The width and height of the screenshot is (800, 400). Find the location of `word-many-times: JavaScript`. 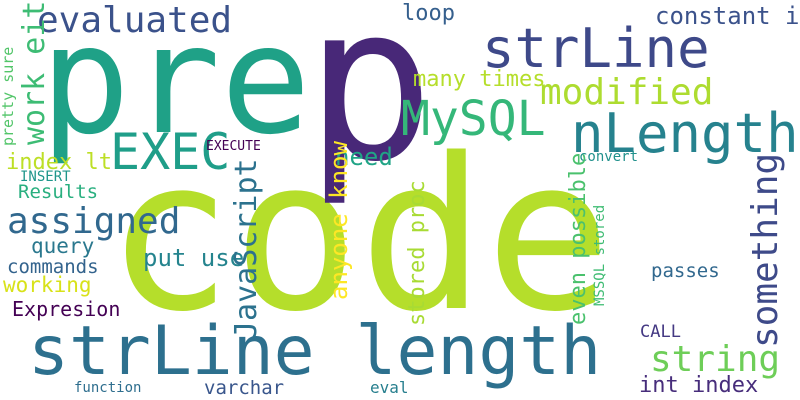

word-many-times: JavaScript is located at coordinates (246, 248).